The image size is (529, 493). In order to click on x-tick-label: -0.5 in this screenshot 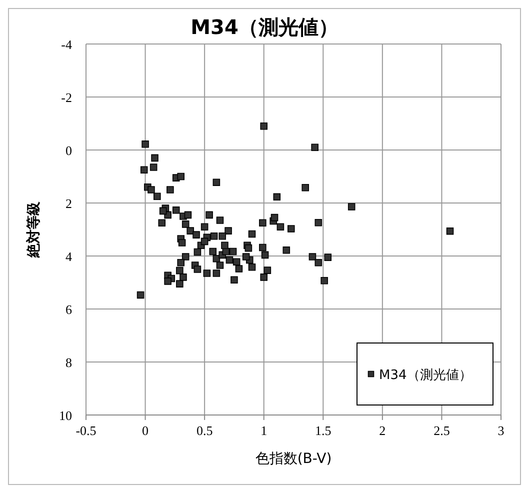, I will do `click(86, 430)`.